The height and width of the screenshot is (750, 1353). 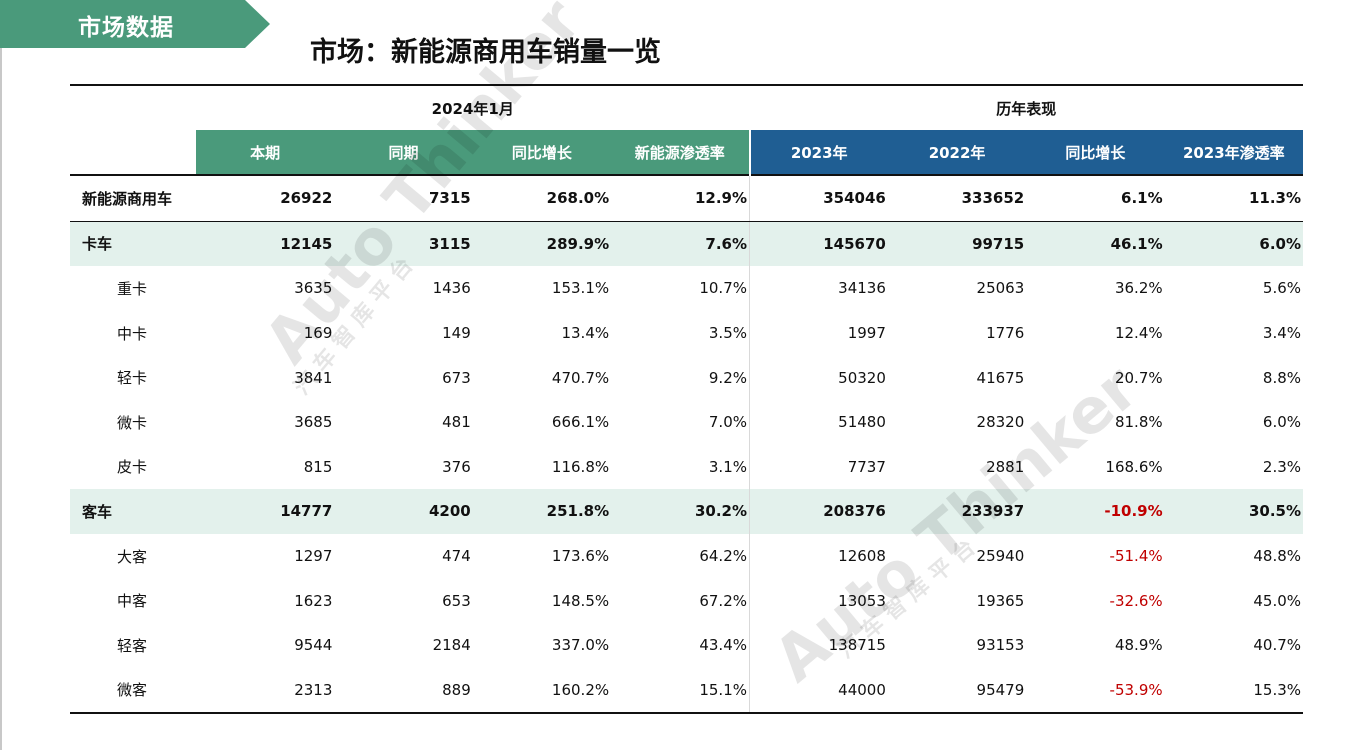 I want to click on table-cell: 48.8%, so click(x=1277, y=556).